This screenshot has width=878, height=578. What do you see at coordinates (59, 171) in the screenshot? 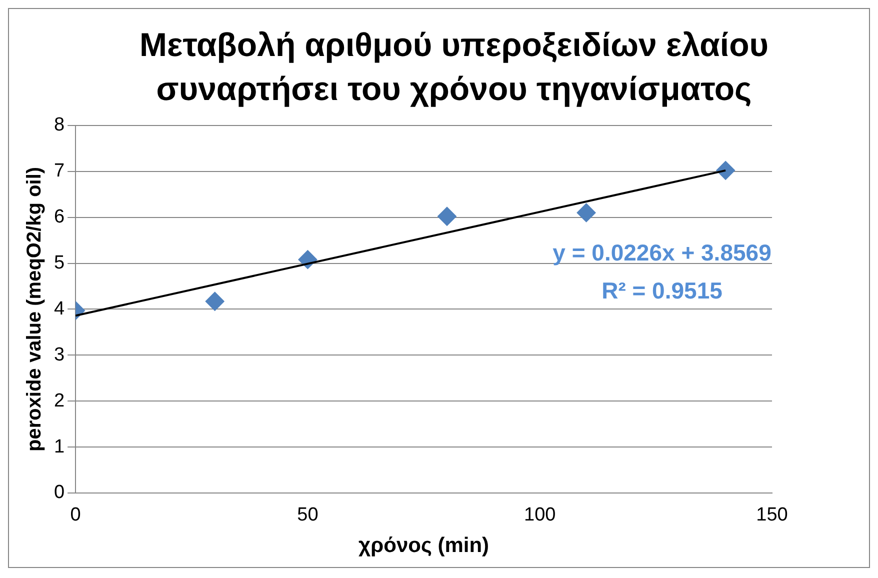
I see `y-tick-label: 7` at bounding box center [59, 171].